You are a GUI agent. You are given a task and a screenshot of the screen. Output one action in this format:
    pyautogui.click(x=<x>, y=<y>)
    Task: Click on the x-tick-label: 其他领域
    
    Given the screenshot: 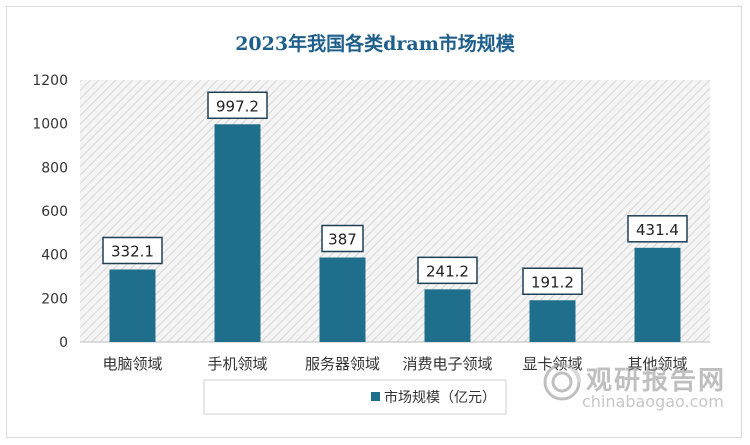 What is the action you would take?
    pyautogui.click(x=657, y=364)
    